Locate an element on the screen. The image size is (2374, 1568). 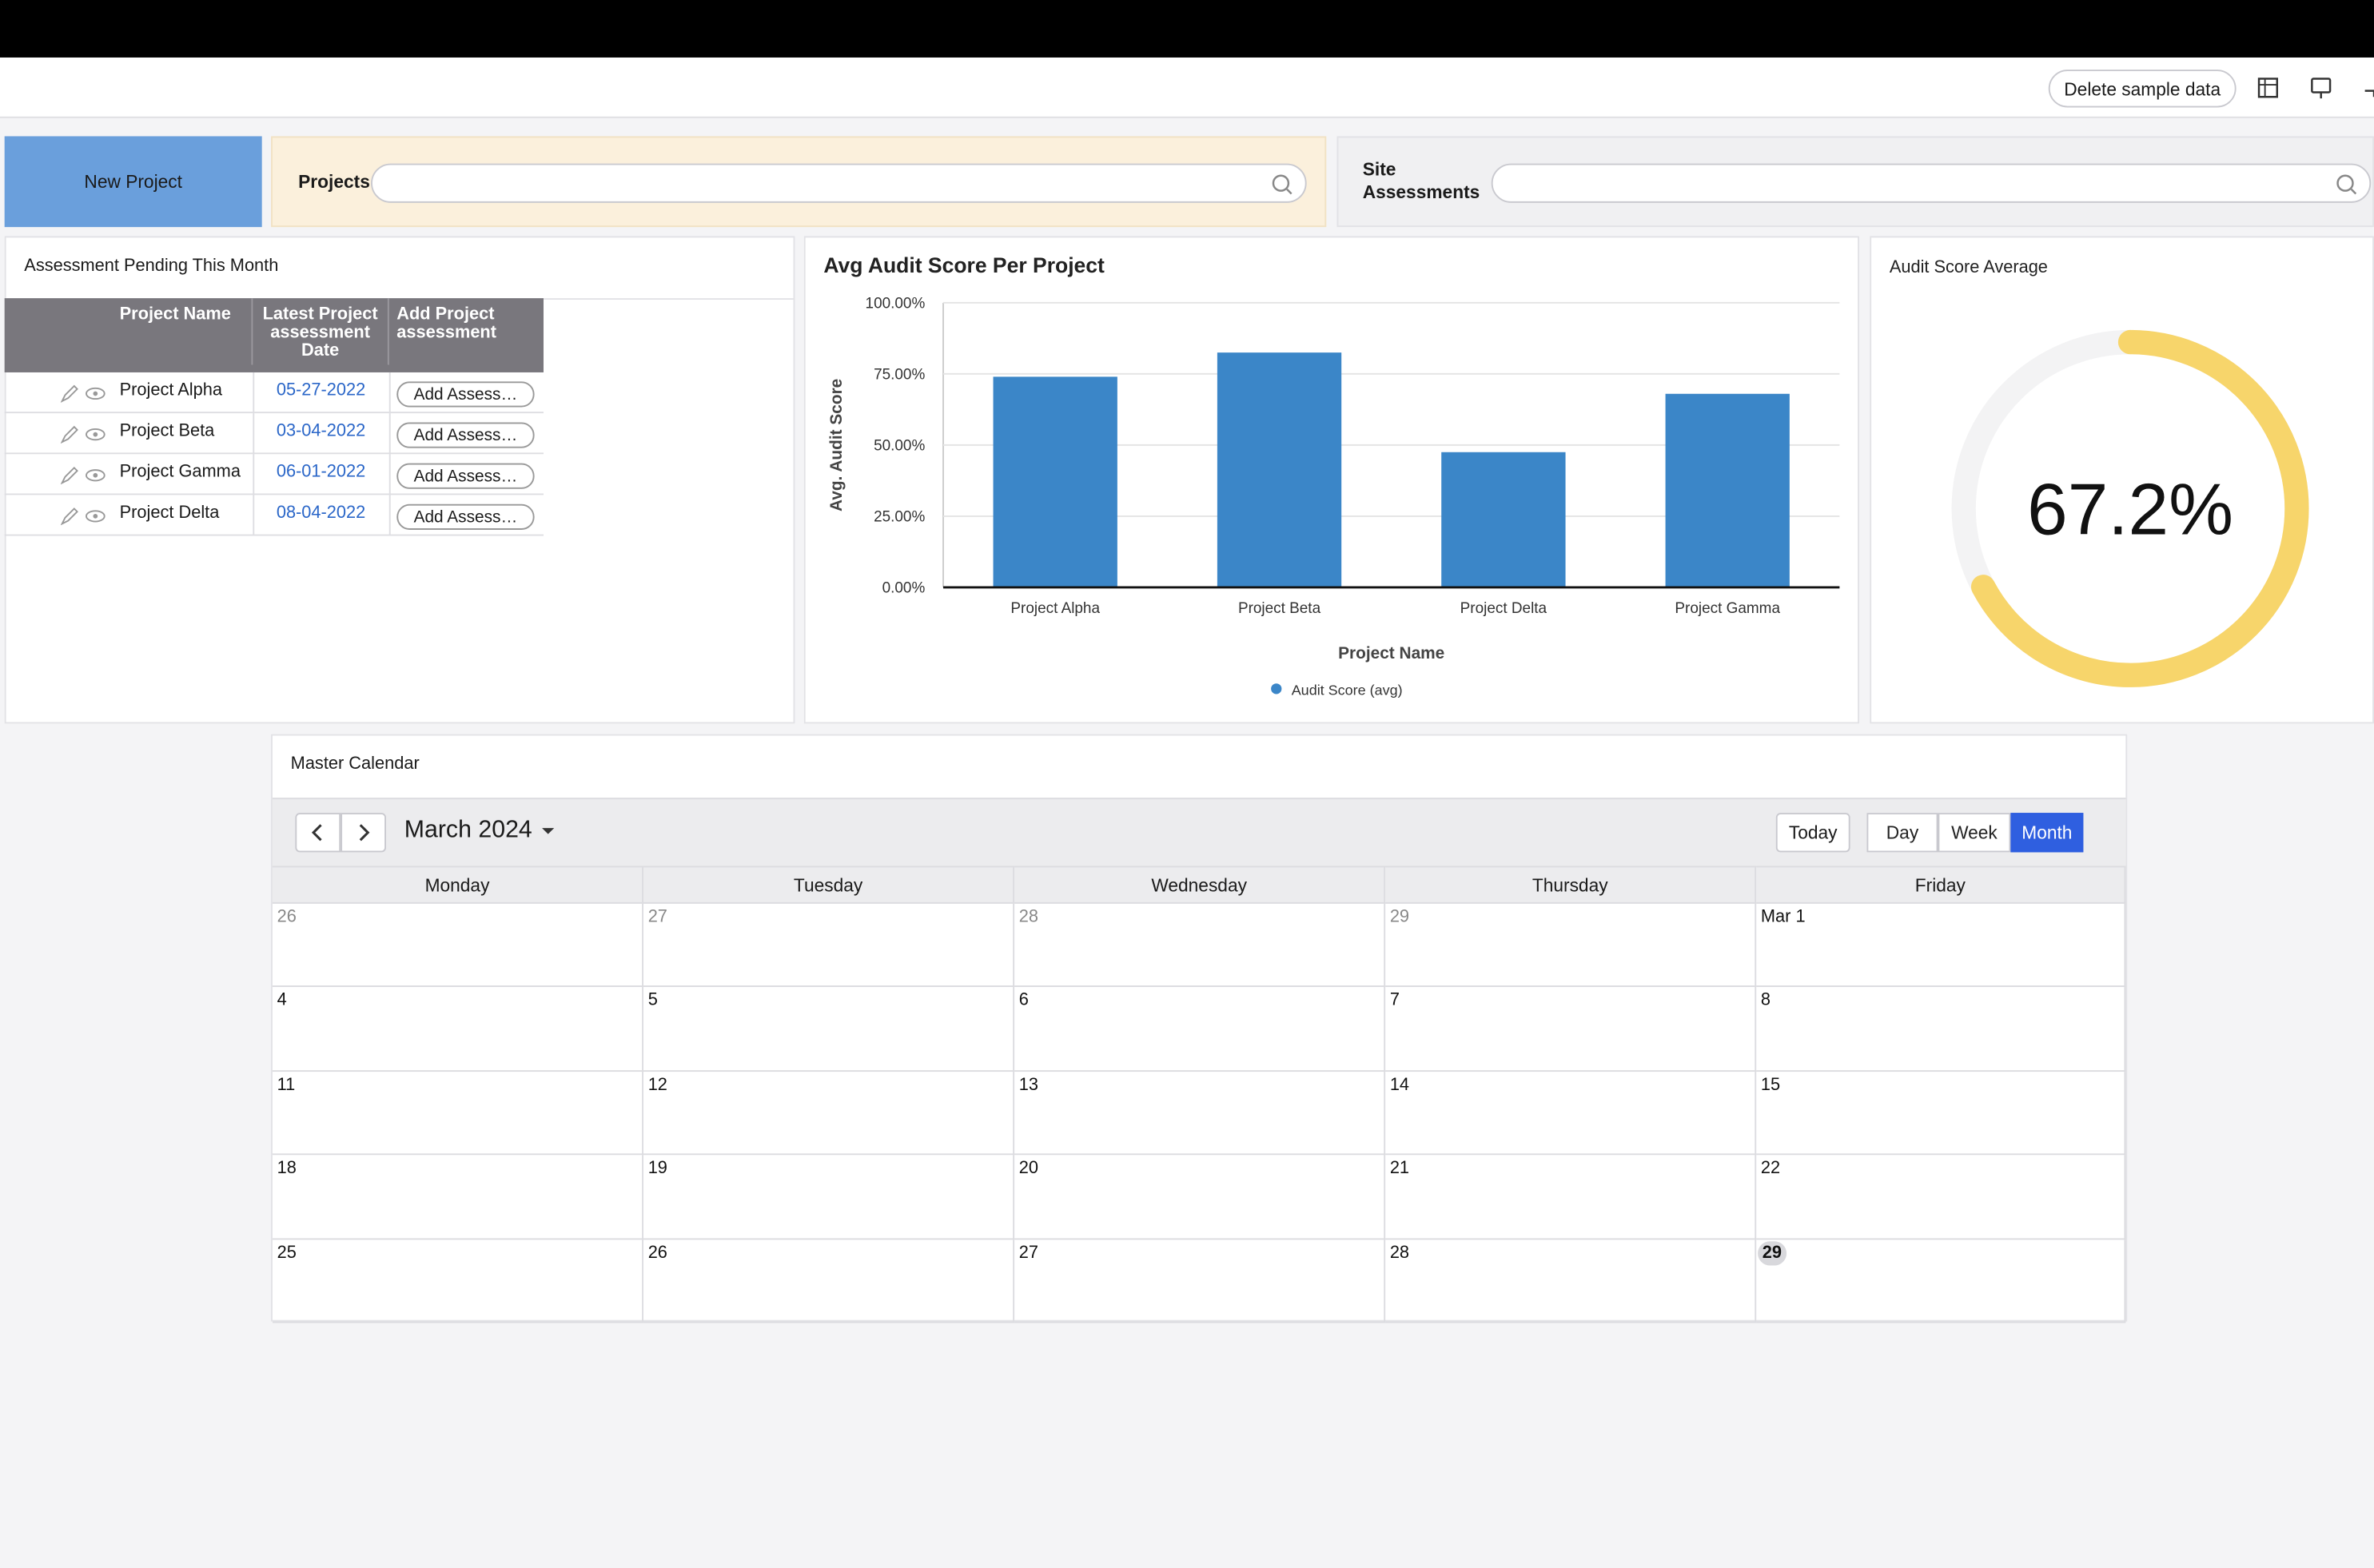
weekday-header: Friday is located at coordinates (1940, 884).